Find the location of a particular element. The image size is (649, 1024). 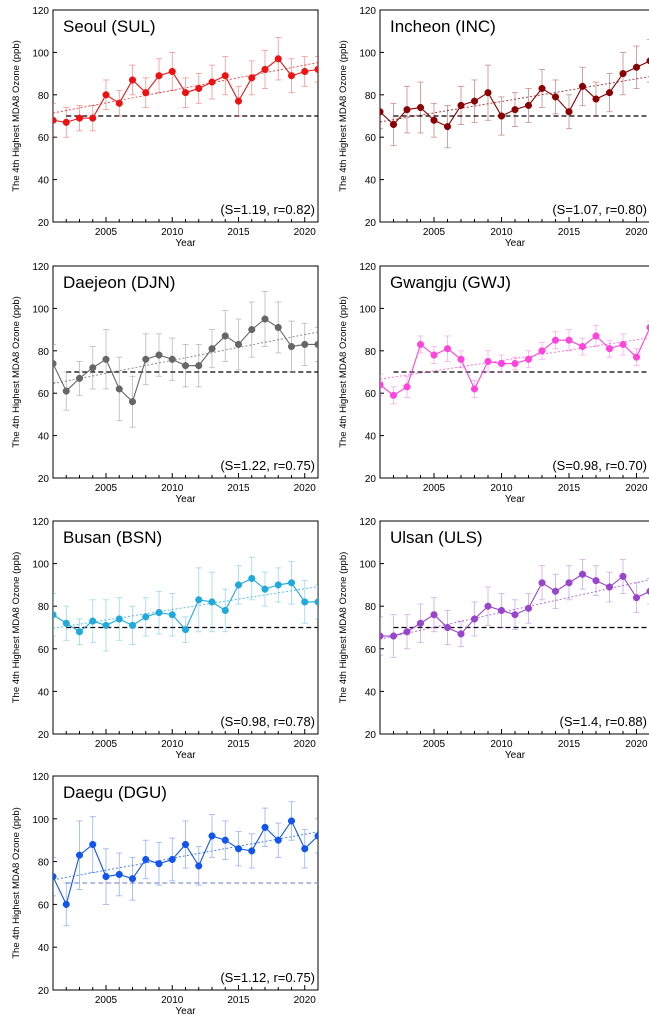

stats-annotation: (S=1.07, r=0.80) is located at coordinates (599, 209).